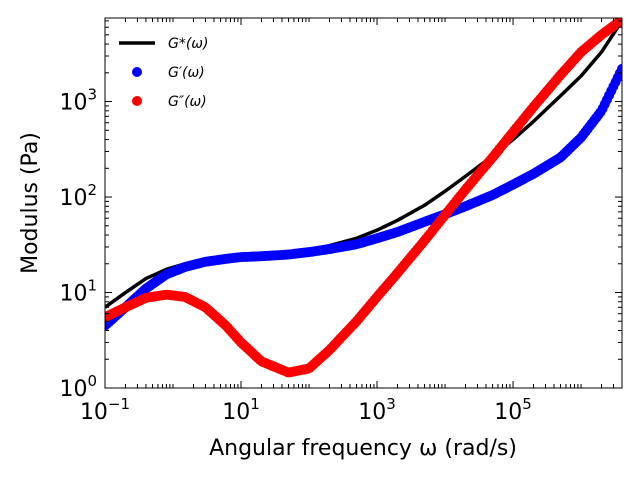  Describe the element at coordinates (377, 410) in the screenshot. I see `x-tick-label: 10³` at that location.